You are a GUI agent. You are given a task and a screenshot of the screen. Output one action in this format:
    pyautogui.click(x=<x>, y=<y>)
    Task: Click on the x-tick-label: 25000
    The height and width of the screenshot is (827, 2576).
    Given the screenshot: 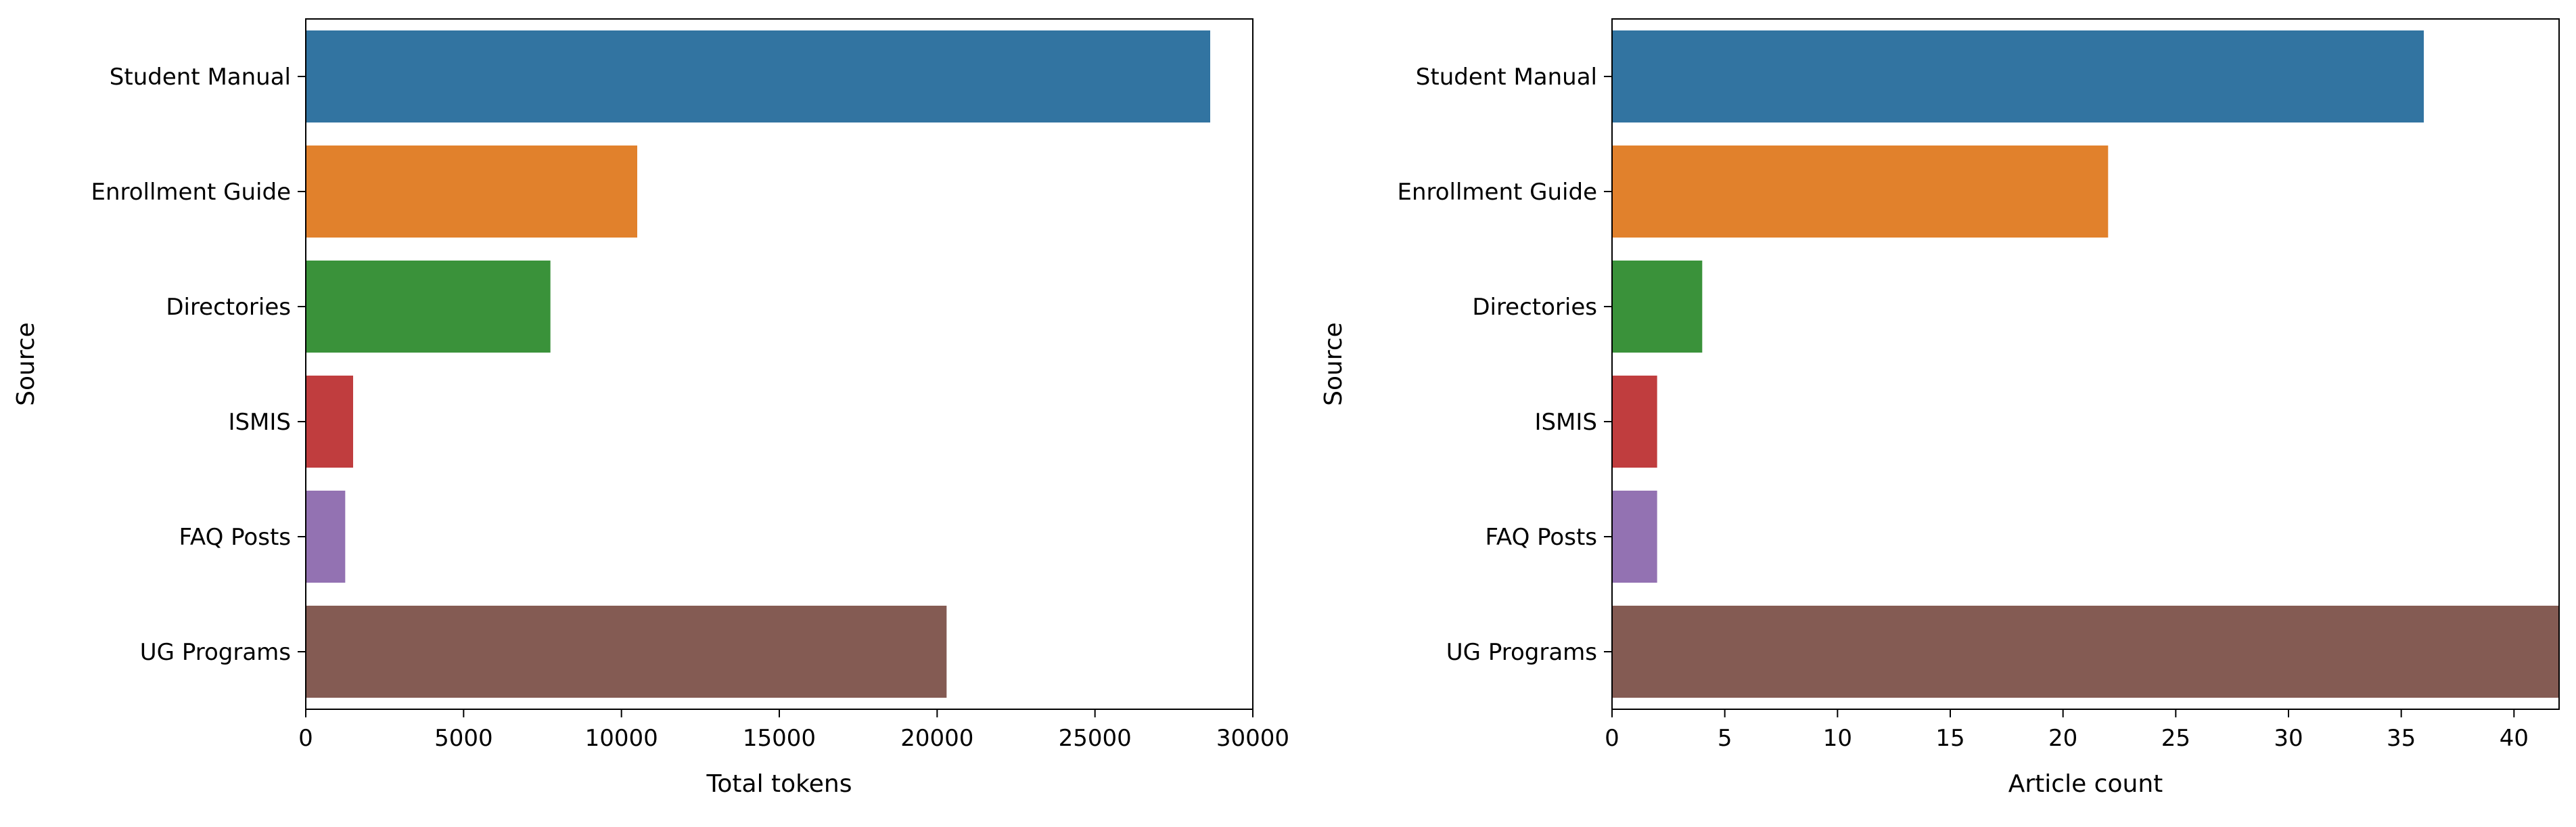 What is the action you would take?
    pyautogui.click(x=1095, y=739)
    